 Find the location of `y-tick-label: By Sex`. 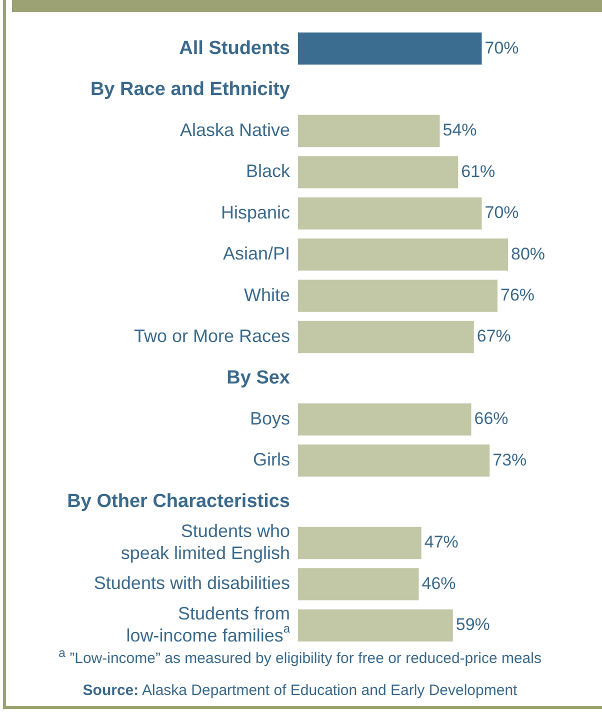

y-tick-label: By Sex is located at coordinates (258, 377).